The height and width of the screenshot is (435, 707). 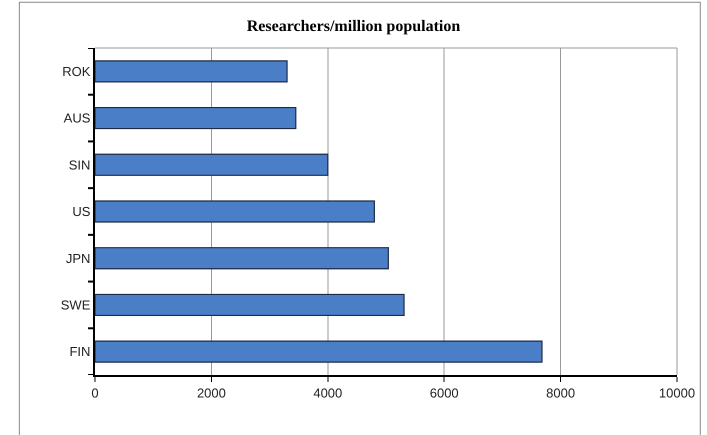 What do you see at coordinates (561, 393) in the screenshot?
I see `x-tick-label: 8000` at bounding box center [561, 393].